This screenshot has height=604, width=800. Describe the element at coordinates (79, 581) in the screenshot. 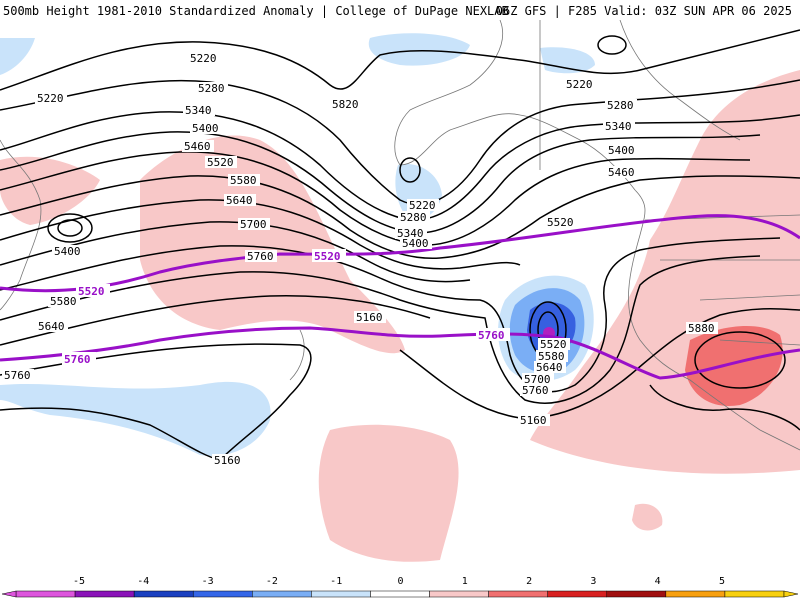

I see `colorbar-tick-label: -5` at that location.